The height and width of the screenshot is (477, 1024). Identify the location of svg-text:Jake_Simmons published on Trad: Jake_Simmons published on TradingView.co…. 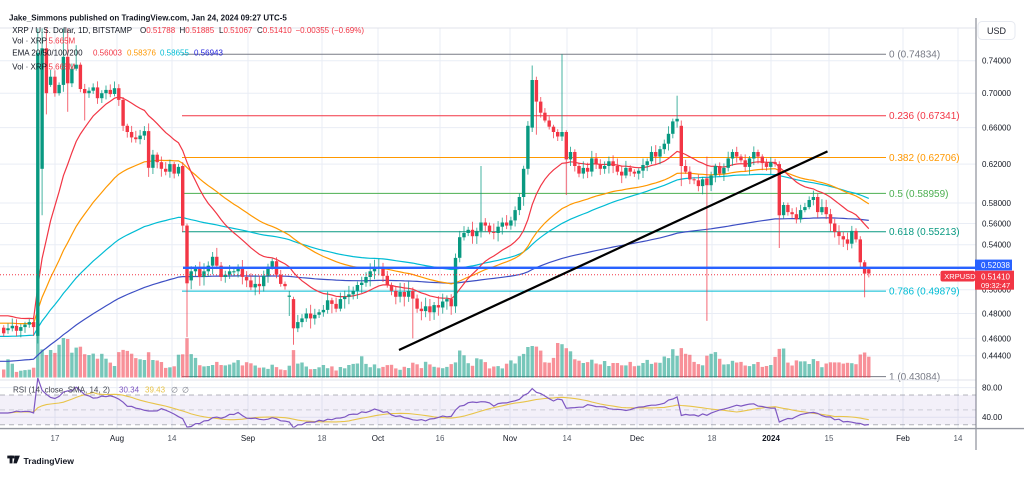
(148, 18).